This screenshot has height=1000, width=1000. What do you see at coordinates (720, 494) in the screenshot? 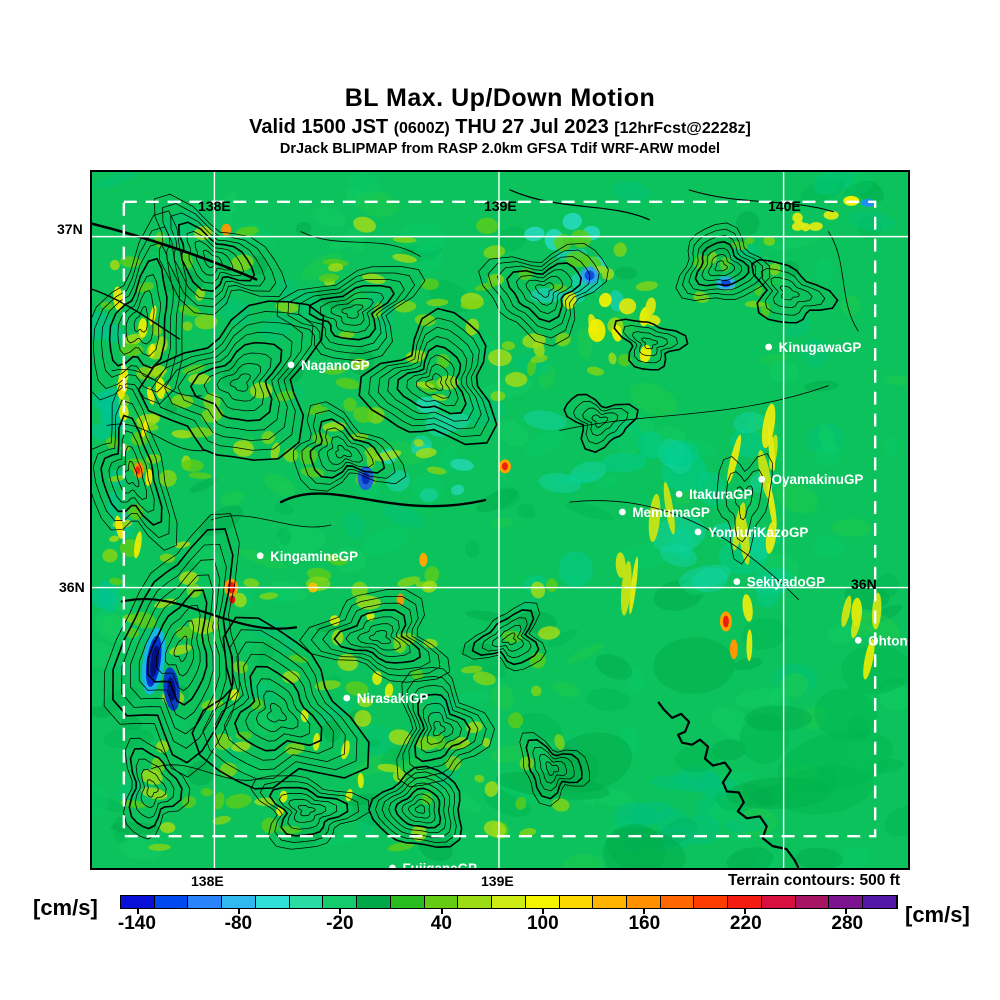
I see `site-label: ItakuraGP` at bounding box center [720, 494].